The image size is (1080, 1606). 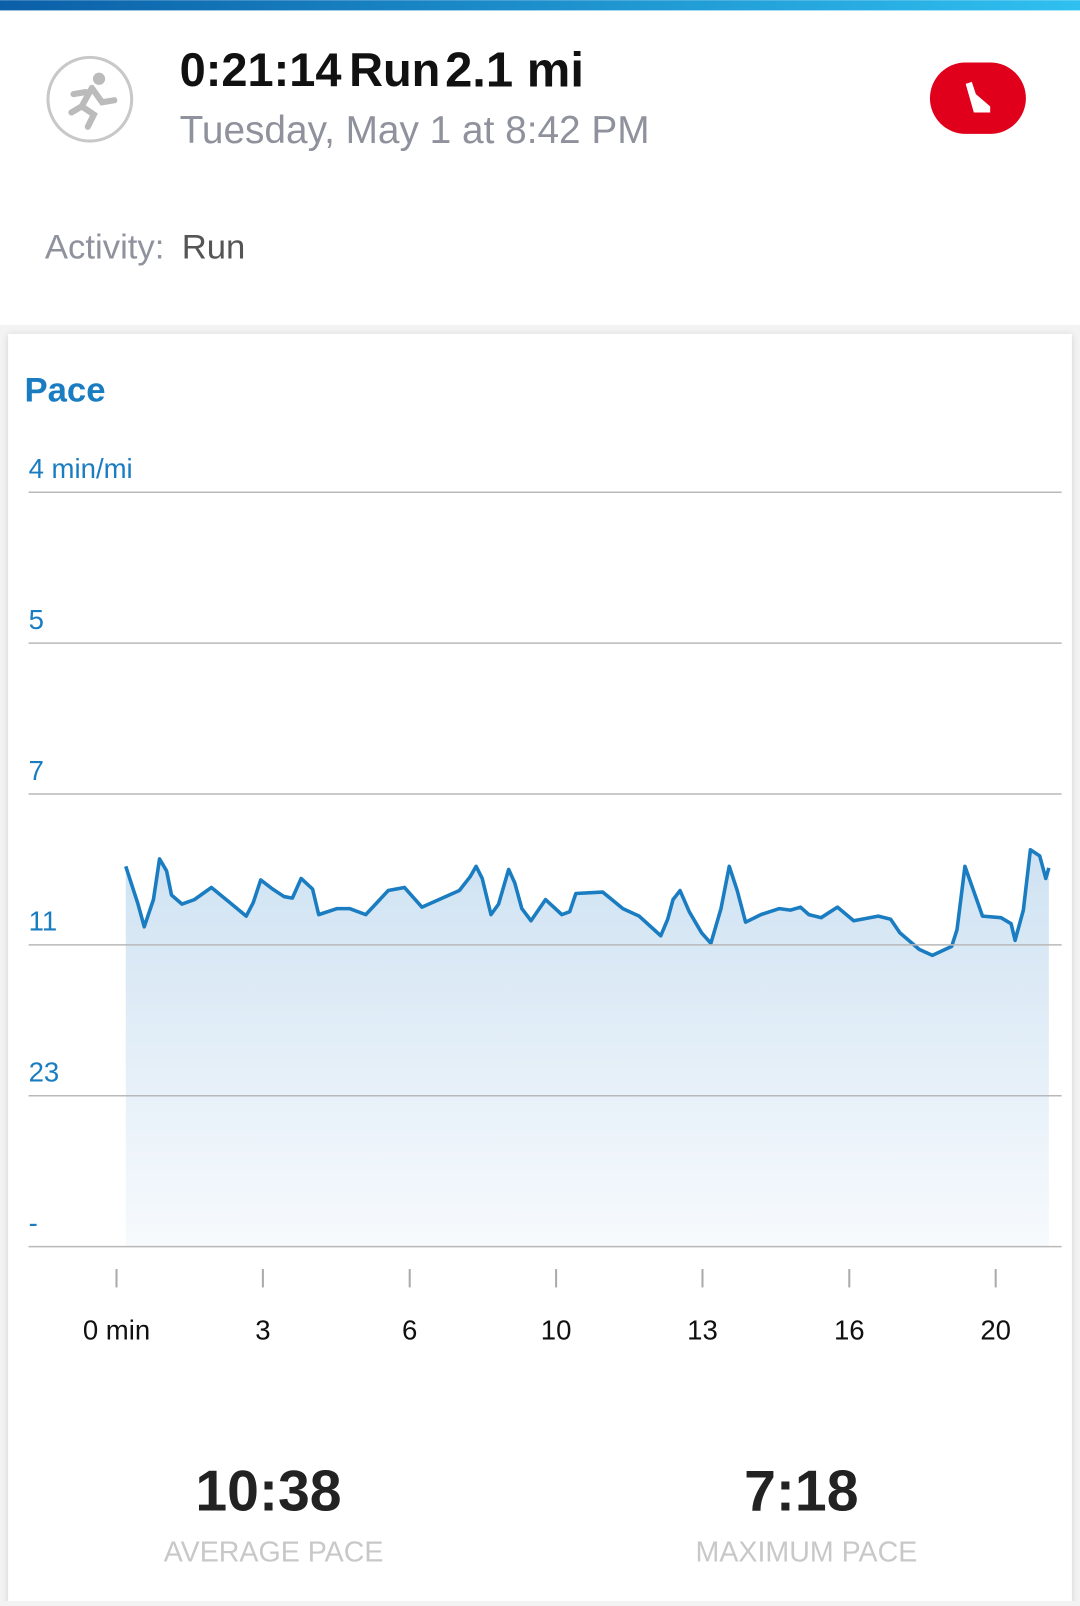 What do you see at coordinates (116, 1330) in the screenshot?
I see `x-tick-label: 0 min` at bounding box center [116, 1330].